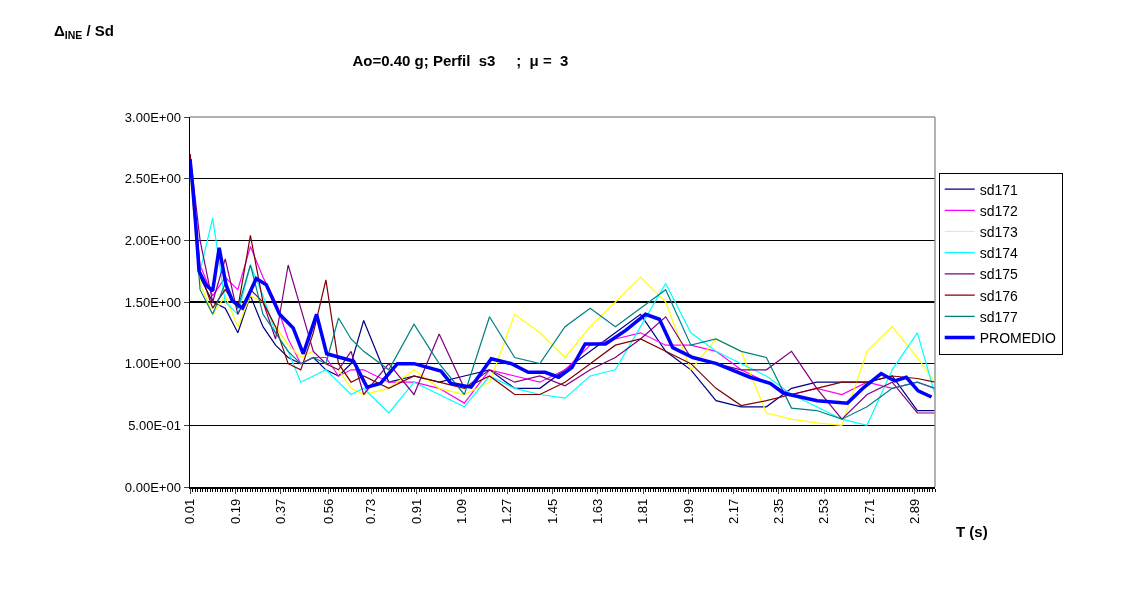  What do you see at coordinates (84, 32) in the screenshot?
I see `y-axis-title: Δ$_{INE}$ / Sd` at bounding box center [84, 32].